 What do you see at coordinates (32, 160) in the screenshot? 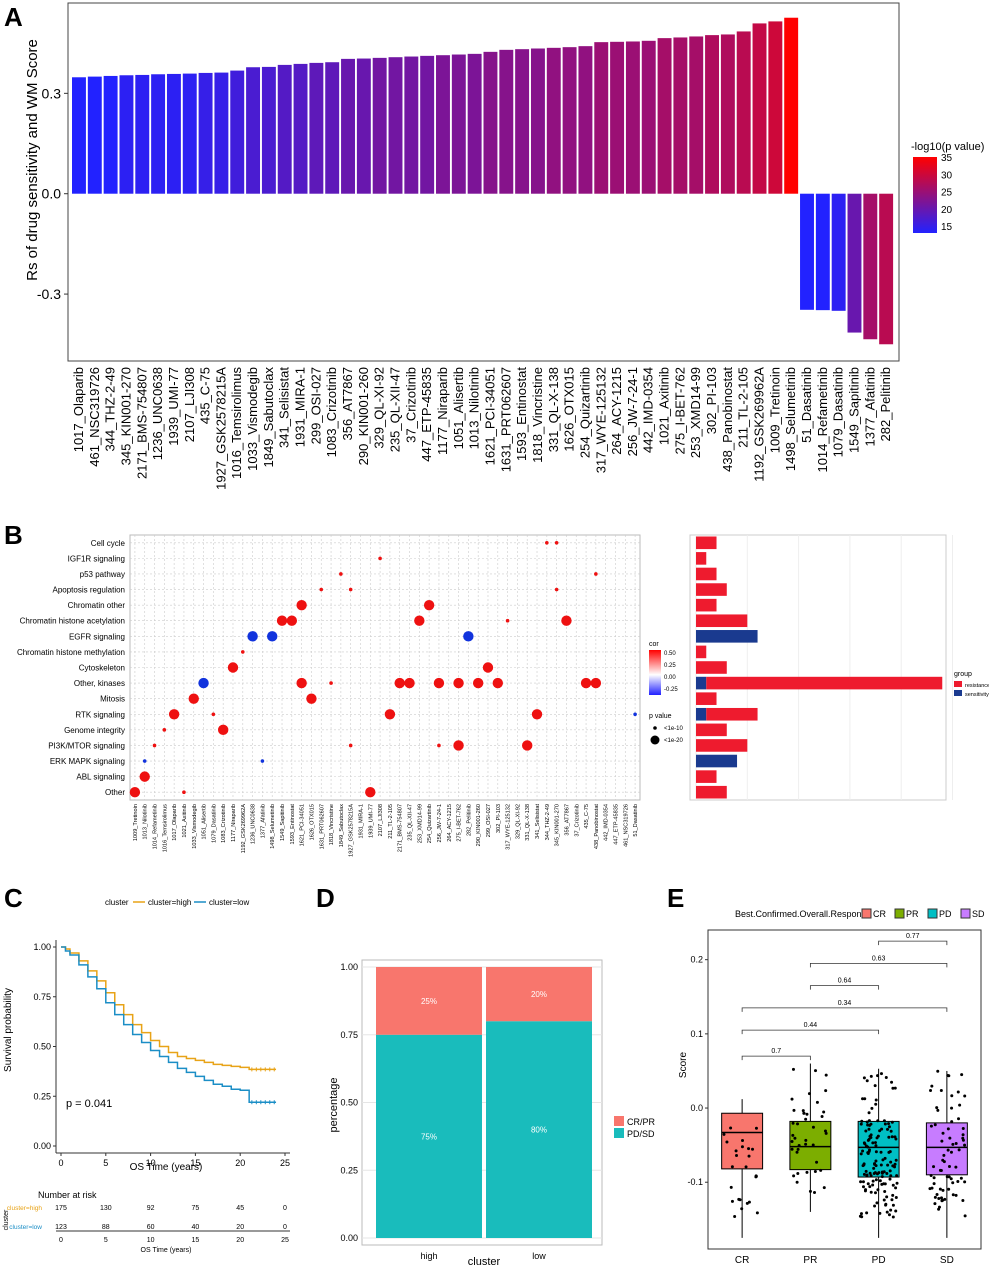
I see `panel-a-y-label: Rs of drug sensitivity and WM Score` at bounding box center [32, 160].